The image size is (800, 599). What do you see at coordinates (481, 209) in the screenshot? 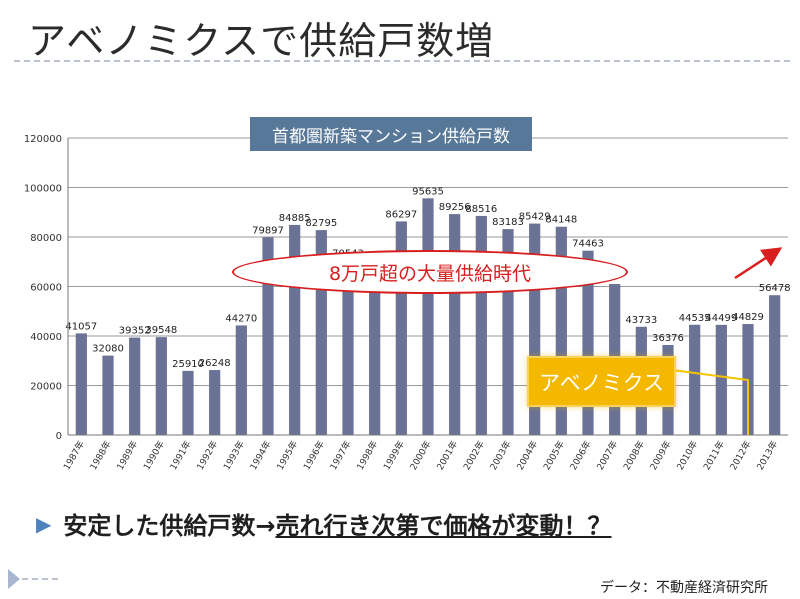
I see `data-label: 88516` at bounding box center [481, 209].